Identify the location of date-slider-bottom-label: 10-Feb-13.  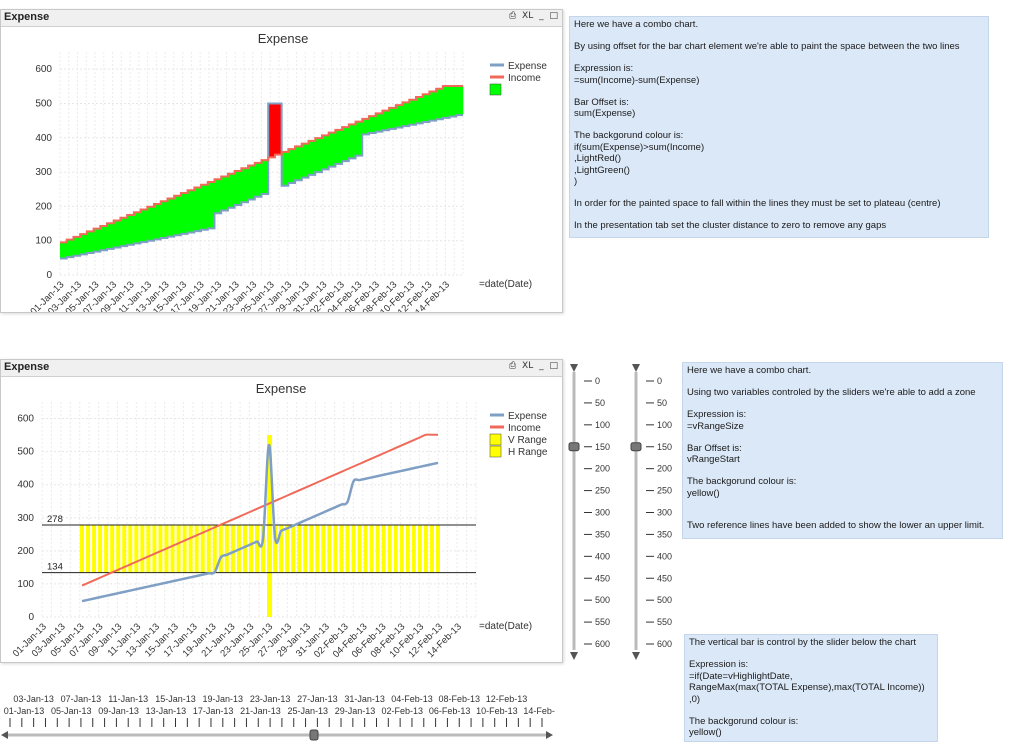
(497, 711).